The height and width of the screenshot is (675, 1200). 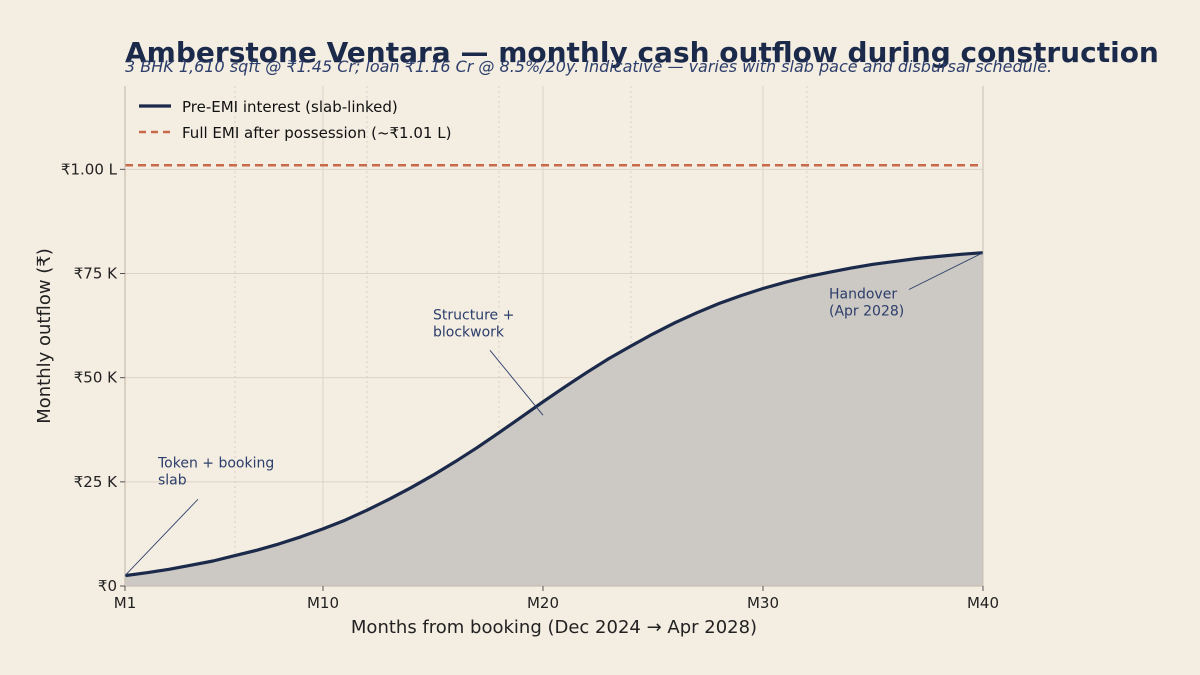 What do you see at coordinates (763, 603) in the screenshot?
I see `x-tick-label: M30` at bounding box center [763, 603].